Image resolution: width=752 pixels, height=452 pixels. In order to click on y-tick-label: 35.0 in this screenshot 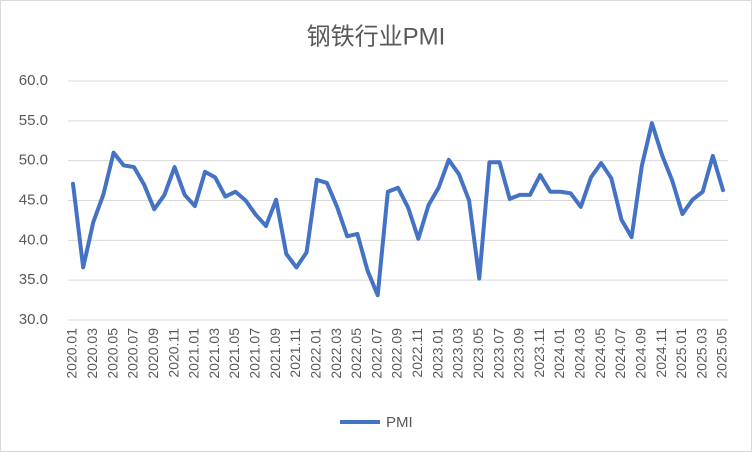, I will do `click(33, 279)`.